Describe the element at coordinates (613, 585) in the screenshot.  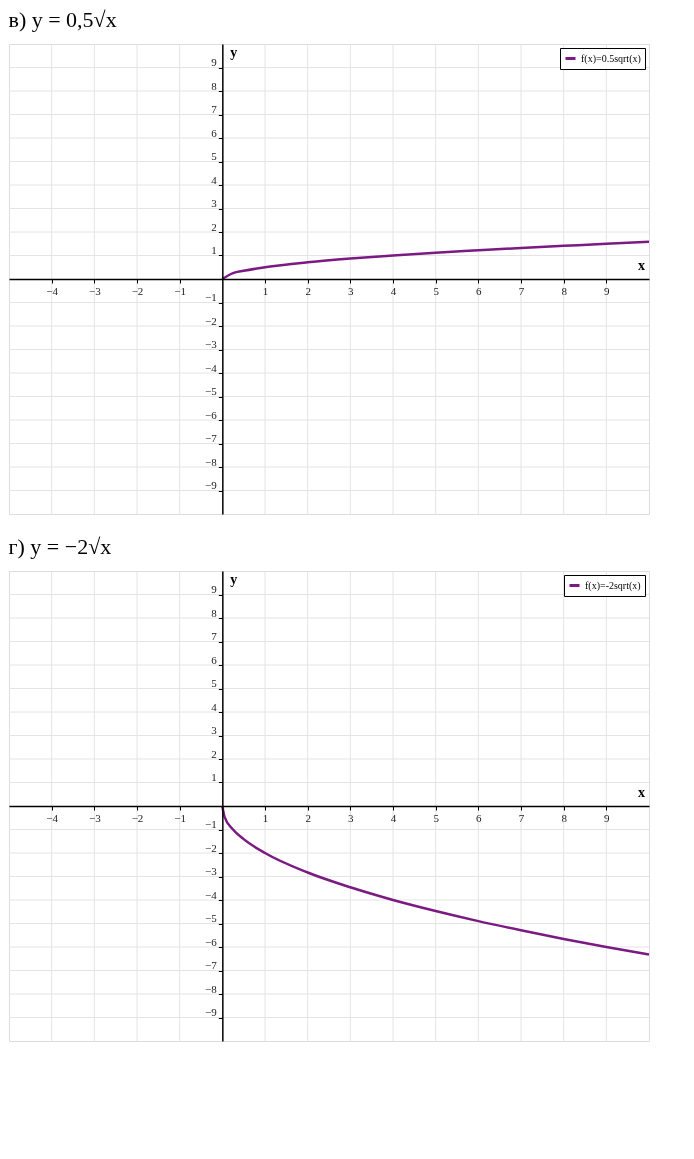
I see `legend-label: f(x)=-2sqrt(x)` at that location.